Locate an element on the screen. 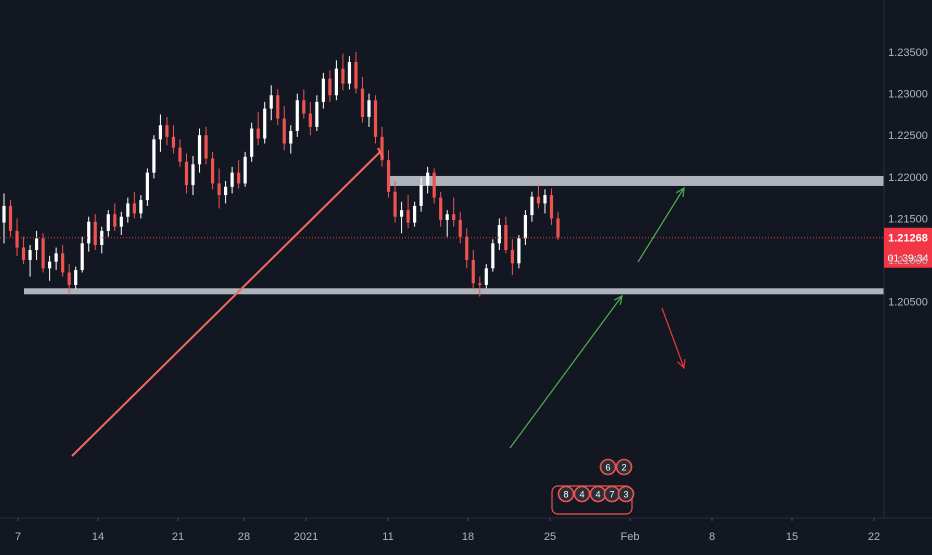 Image resolution: width=932 pixels, height=555 pixels. event-badge-bottom: 8 is located at coordinates (566, 494).